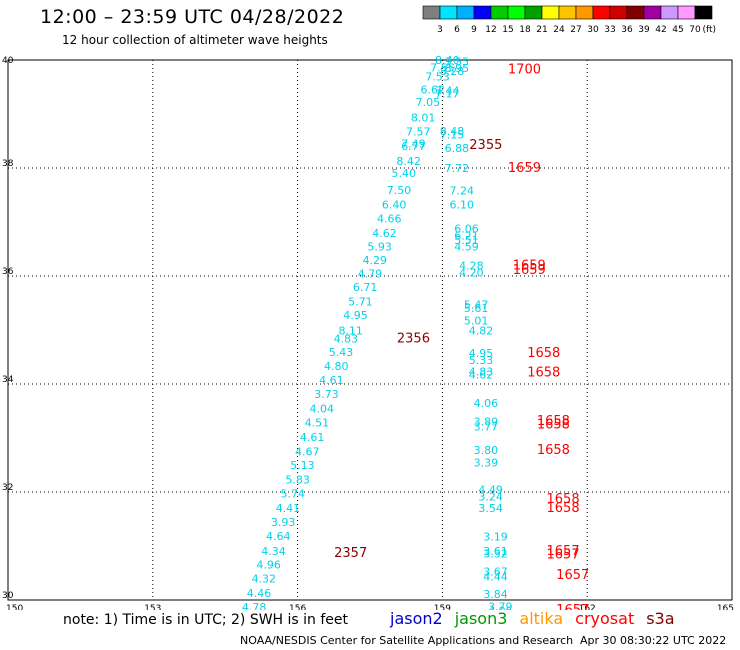 Image resolution: width=740 pixels, height=650 pixels. Describe the element at coordinates (572, 606) in the screenshot. I see `pass-time-label: 1657` at that location.